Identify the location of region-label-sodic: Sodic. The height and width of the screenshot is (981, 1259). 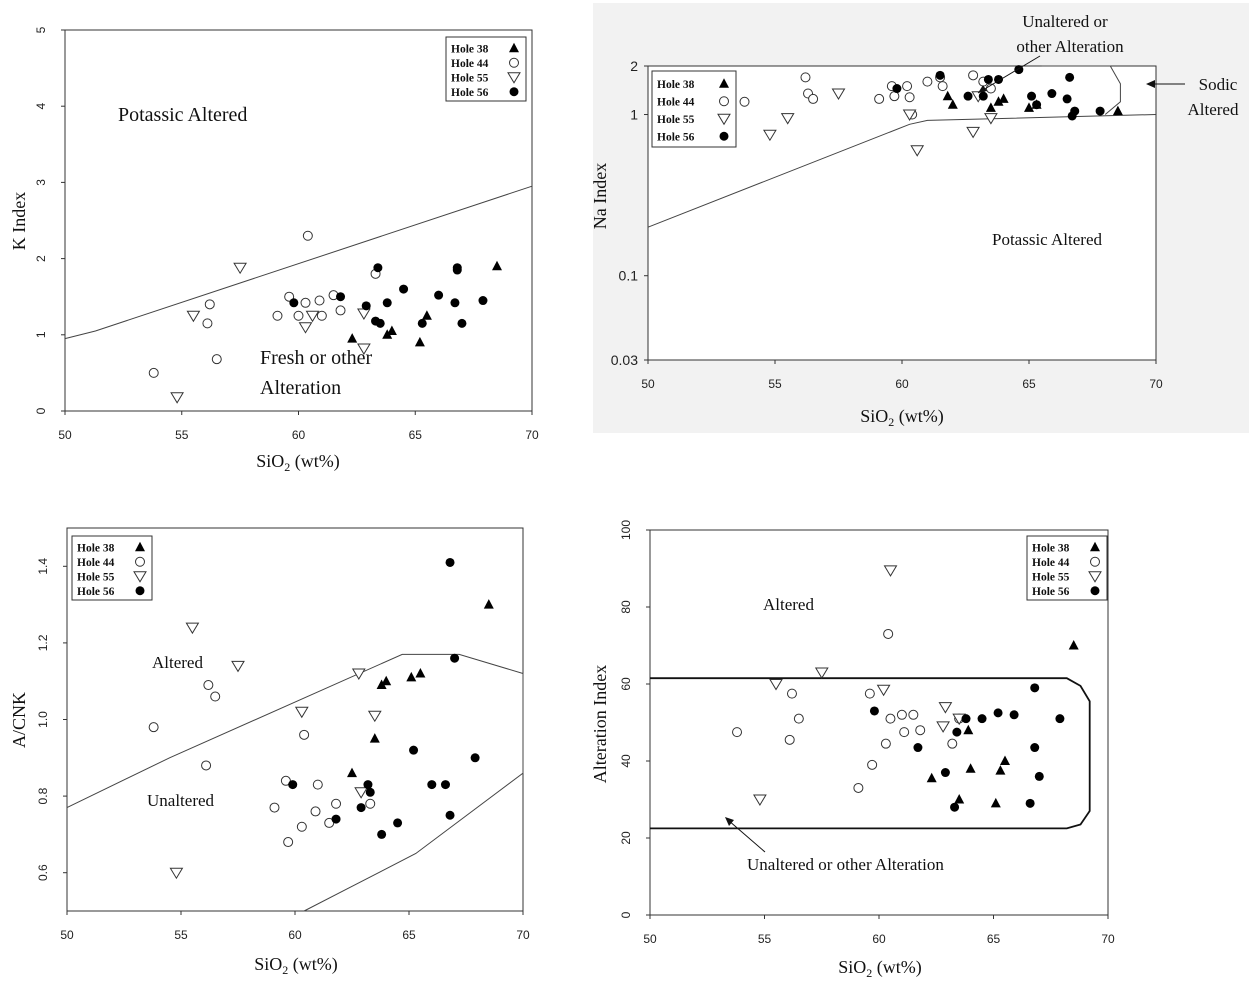
(1218, 84).